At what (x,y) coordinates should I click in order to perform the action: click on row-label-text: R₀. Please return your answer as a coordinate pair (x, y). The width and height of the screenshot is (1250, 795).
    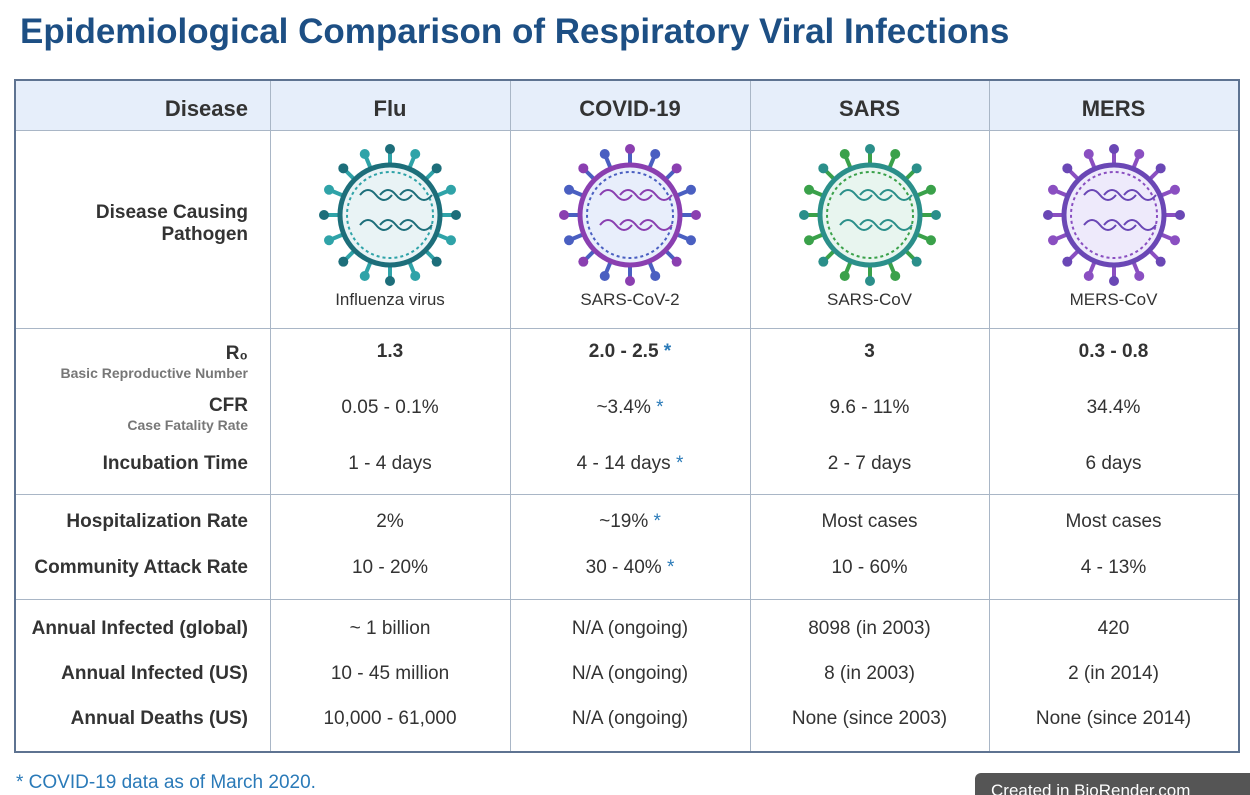
    Looking at the image, I should click on (236, 353).